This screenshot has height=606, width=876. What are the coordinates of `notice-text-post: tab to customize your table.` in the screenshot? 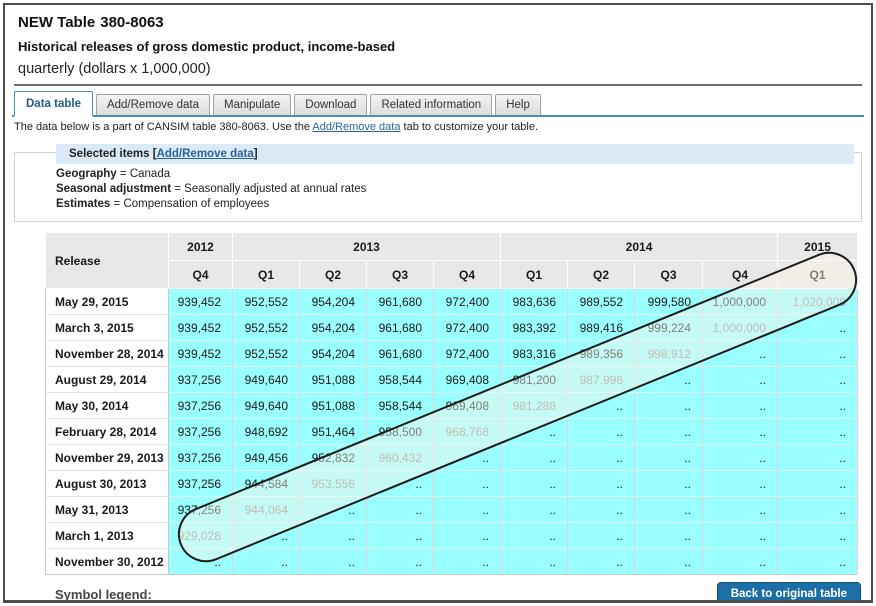 It's located at (471, 127).